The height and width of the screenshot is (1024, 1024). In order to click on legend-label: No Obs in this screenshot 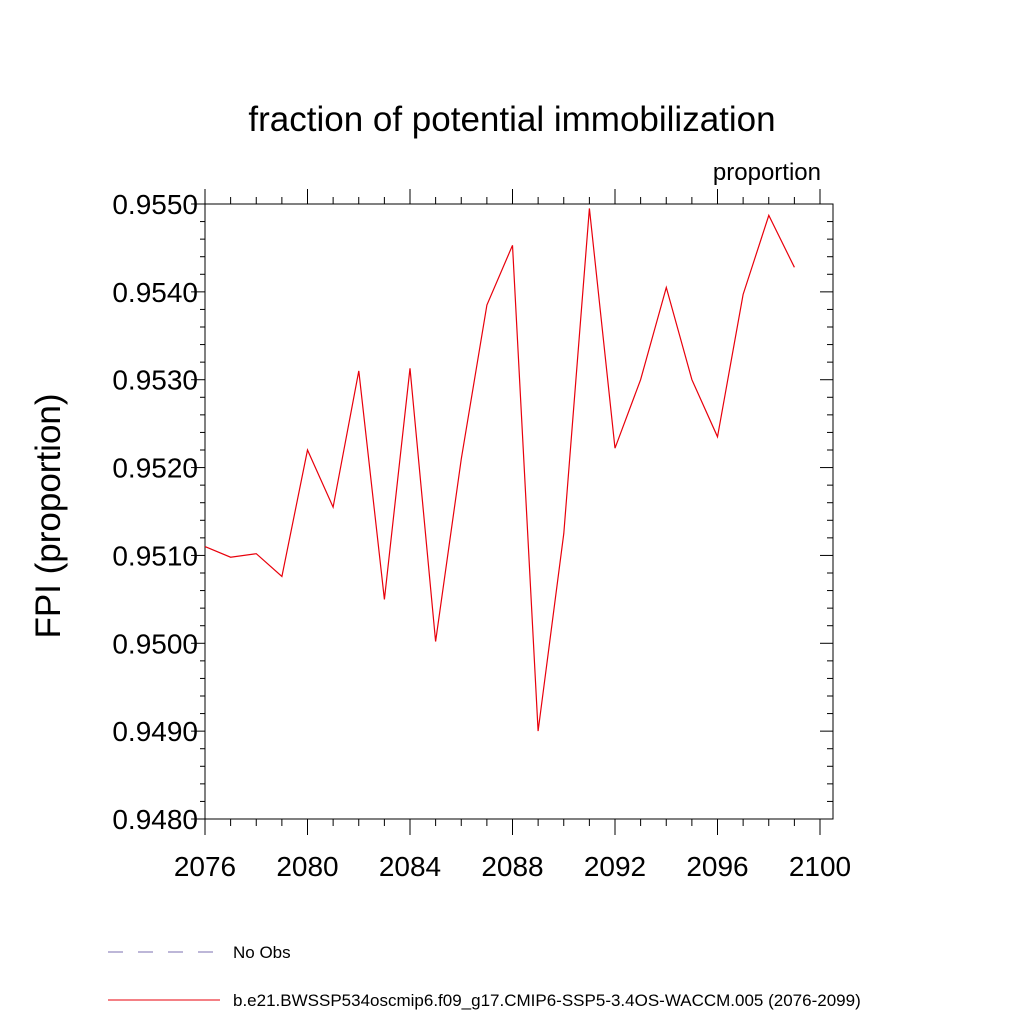, I will do `click(262, 952)`.